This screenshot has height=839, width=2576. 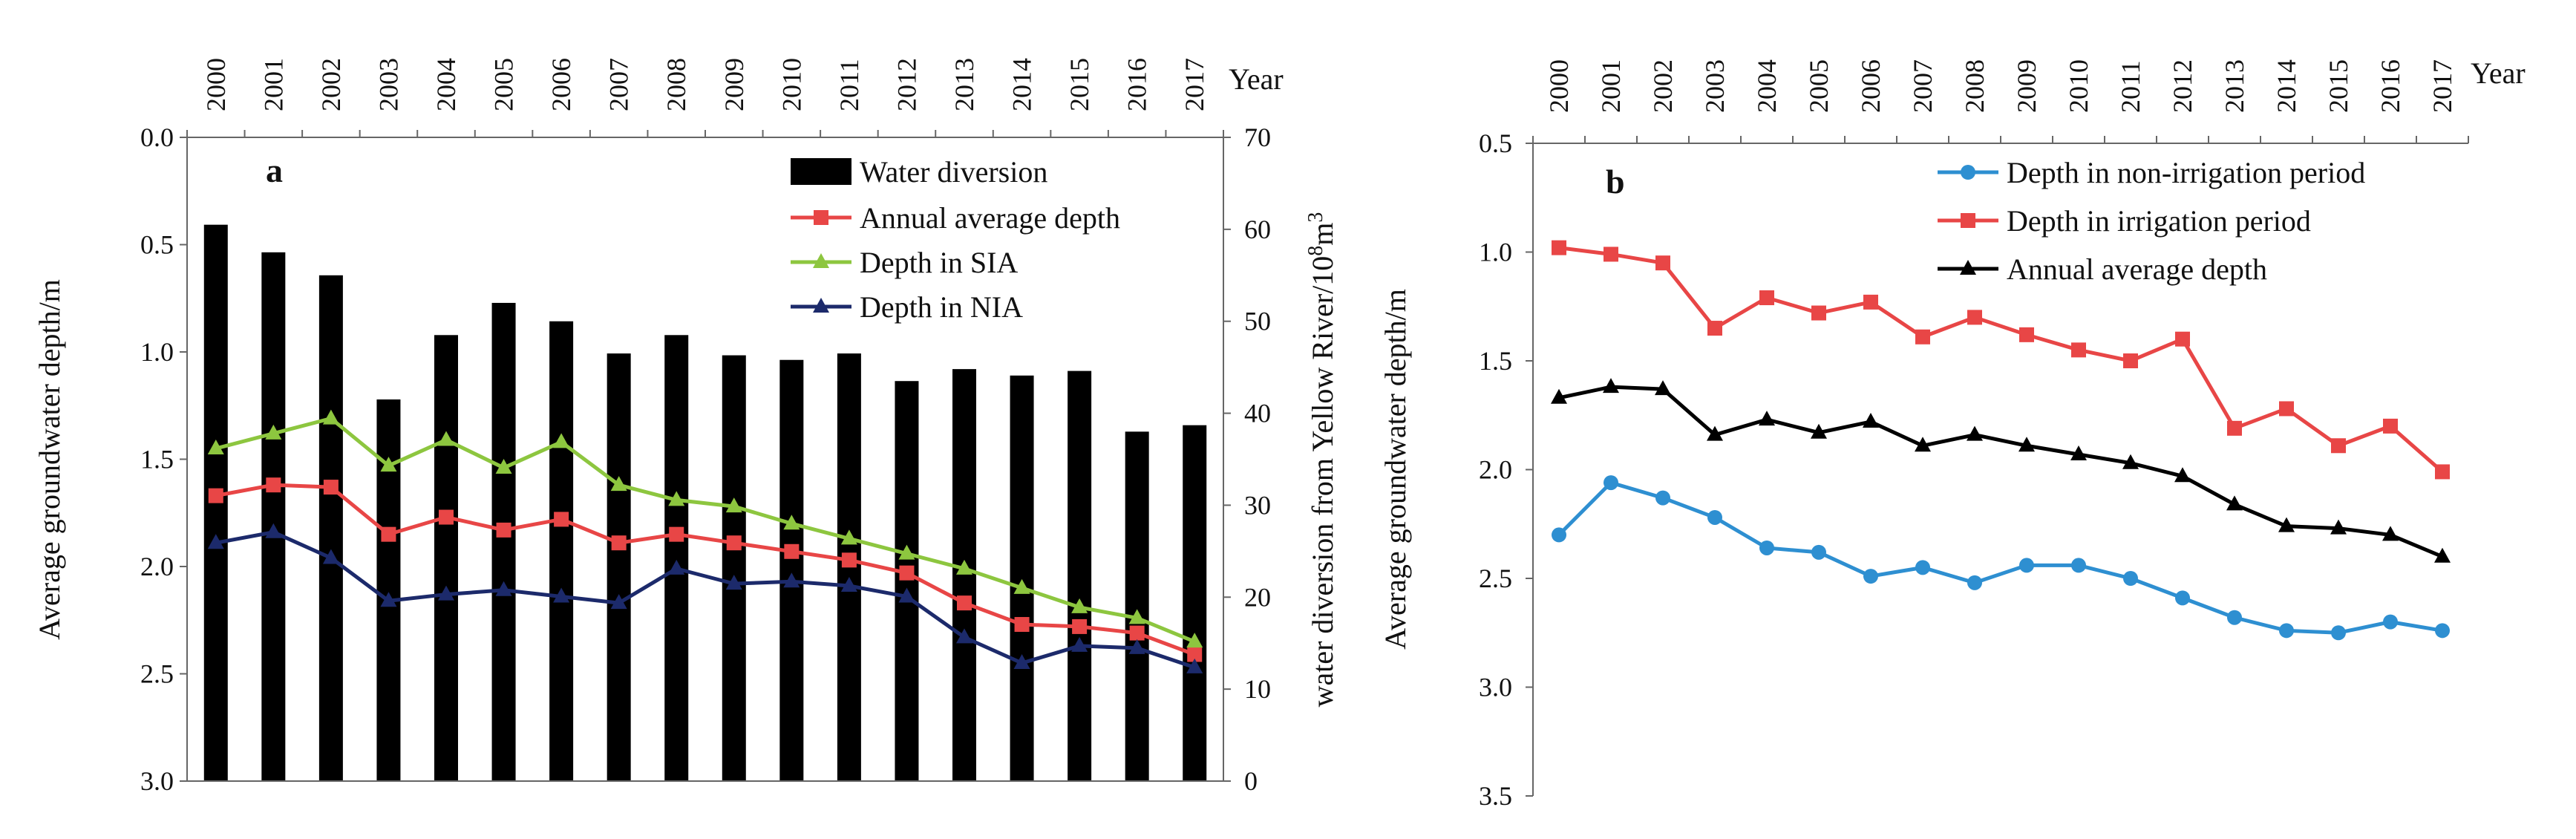 I want to click on b-point-annual-2014, so click(x=2286, y=524).